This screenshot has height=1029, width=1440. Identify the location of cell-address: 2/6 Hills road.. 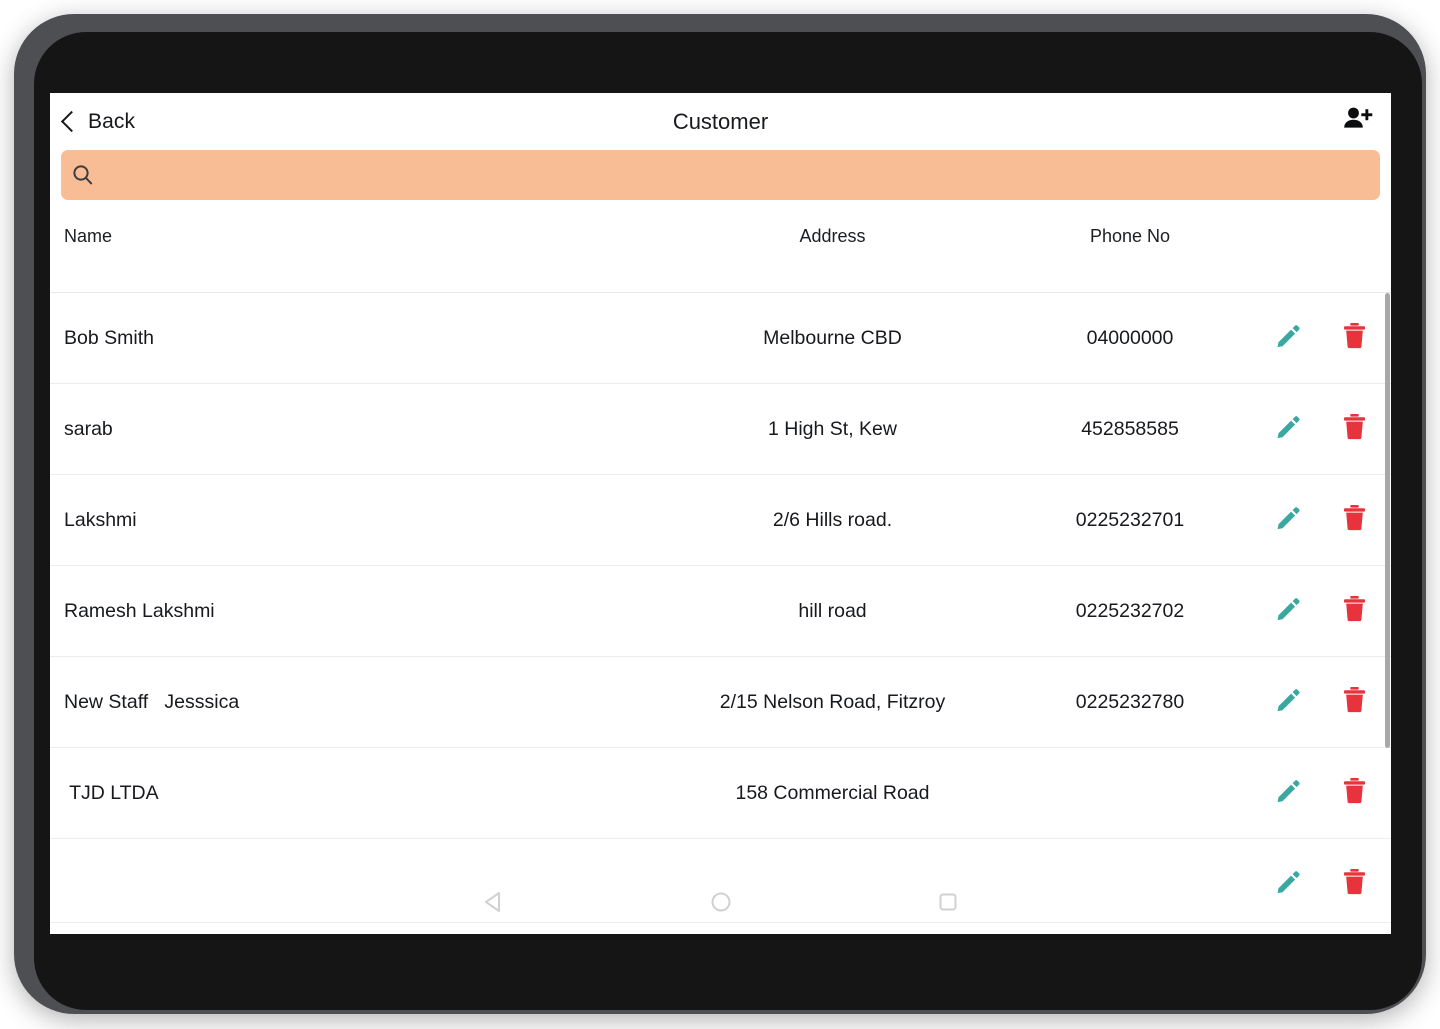
(832, 519).